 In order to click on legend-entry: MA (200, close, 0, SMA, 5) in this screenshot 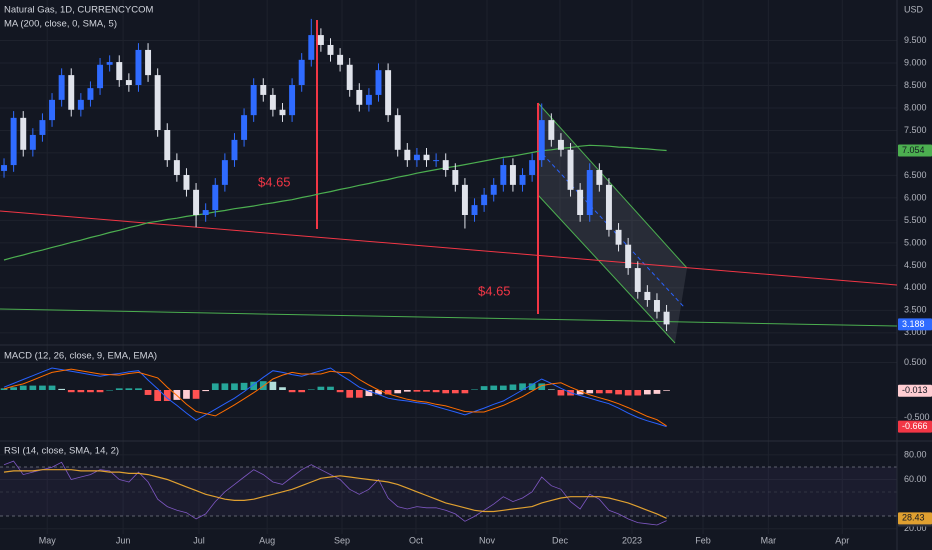, I will do `click(60, 24)`.